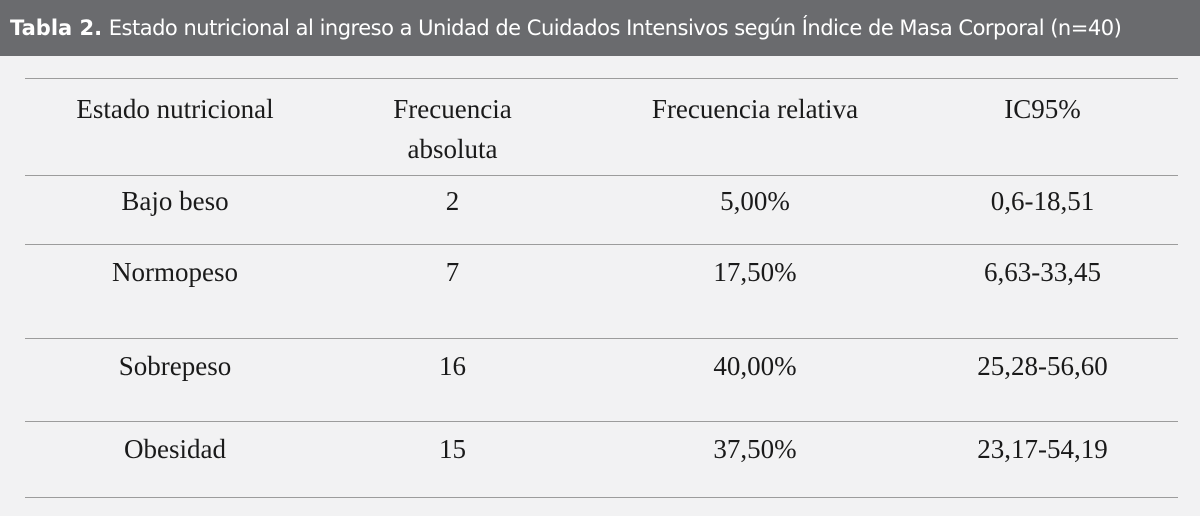 This screenshot has width=1200, height=516. I want to click on cell-absoluta: 15, so click(452, 449).